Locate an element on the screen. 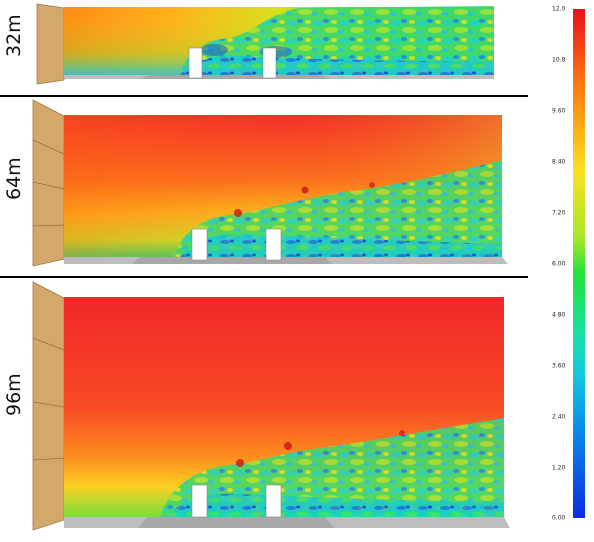  colorbar-tick-label: 8.40 is located at coordinates (559, 162).